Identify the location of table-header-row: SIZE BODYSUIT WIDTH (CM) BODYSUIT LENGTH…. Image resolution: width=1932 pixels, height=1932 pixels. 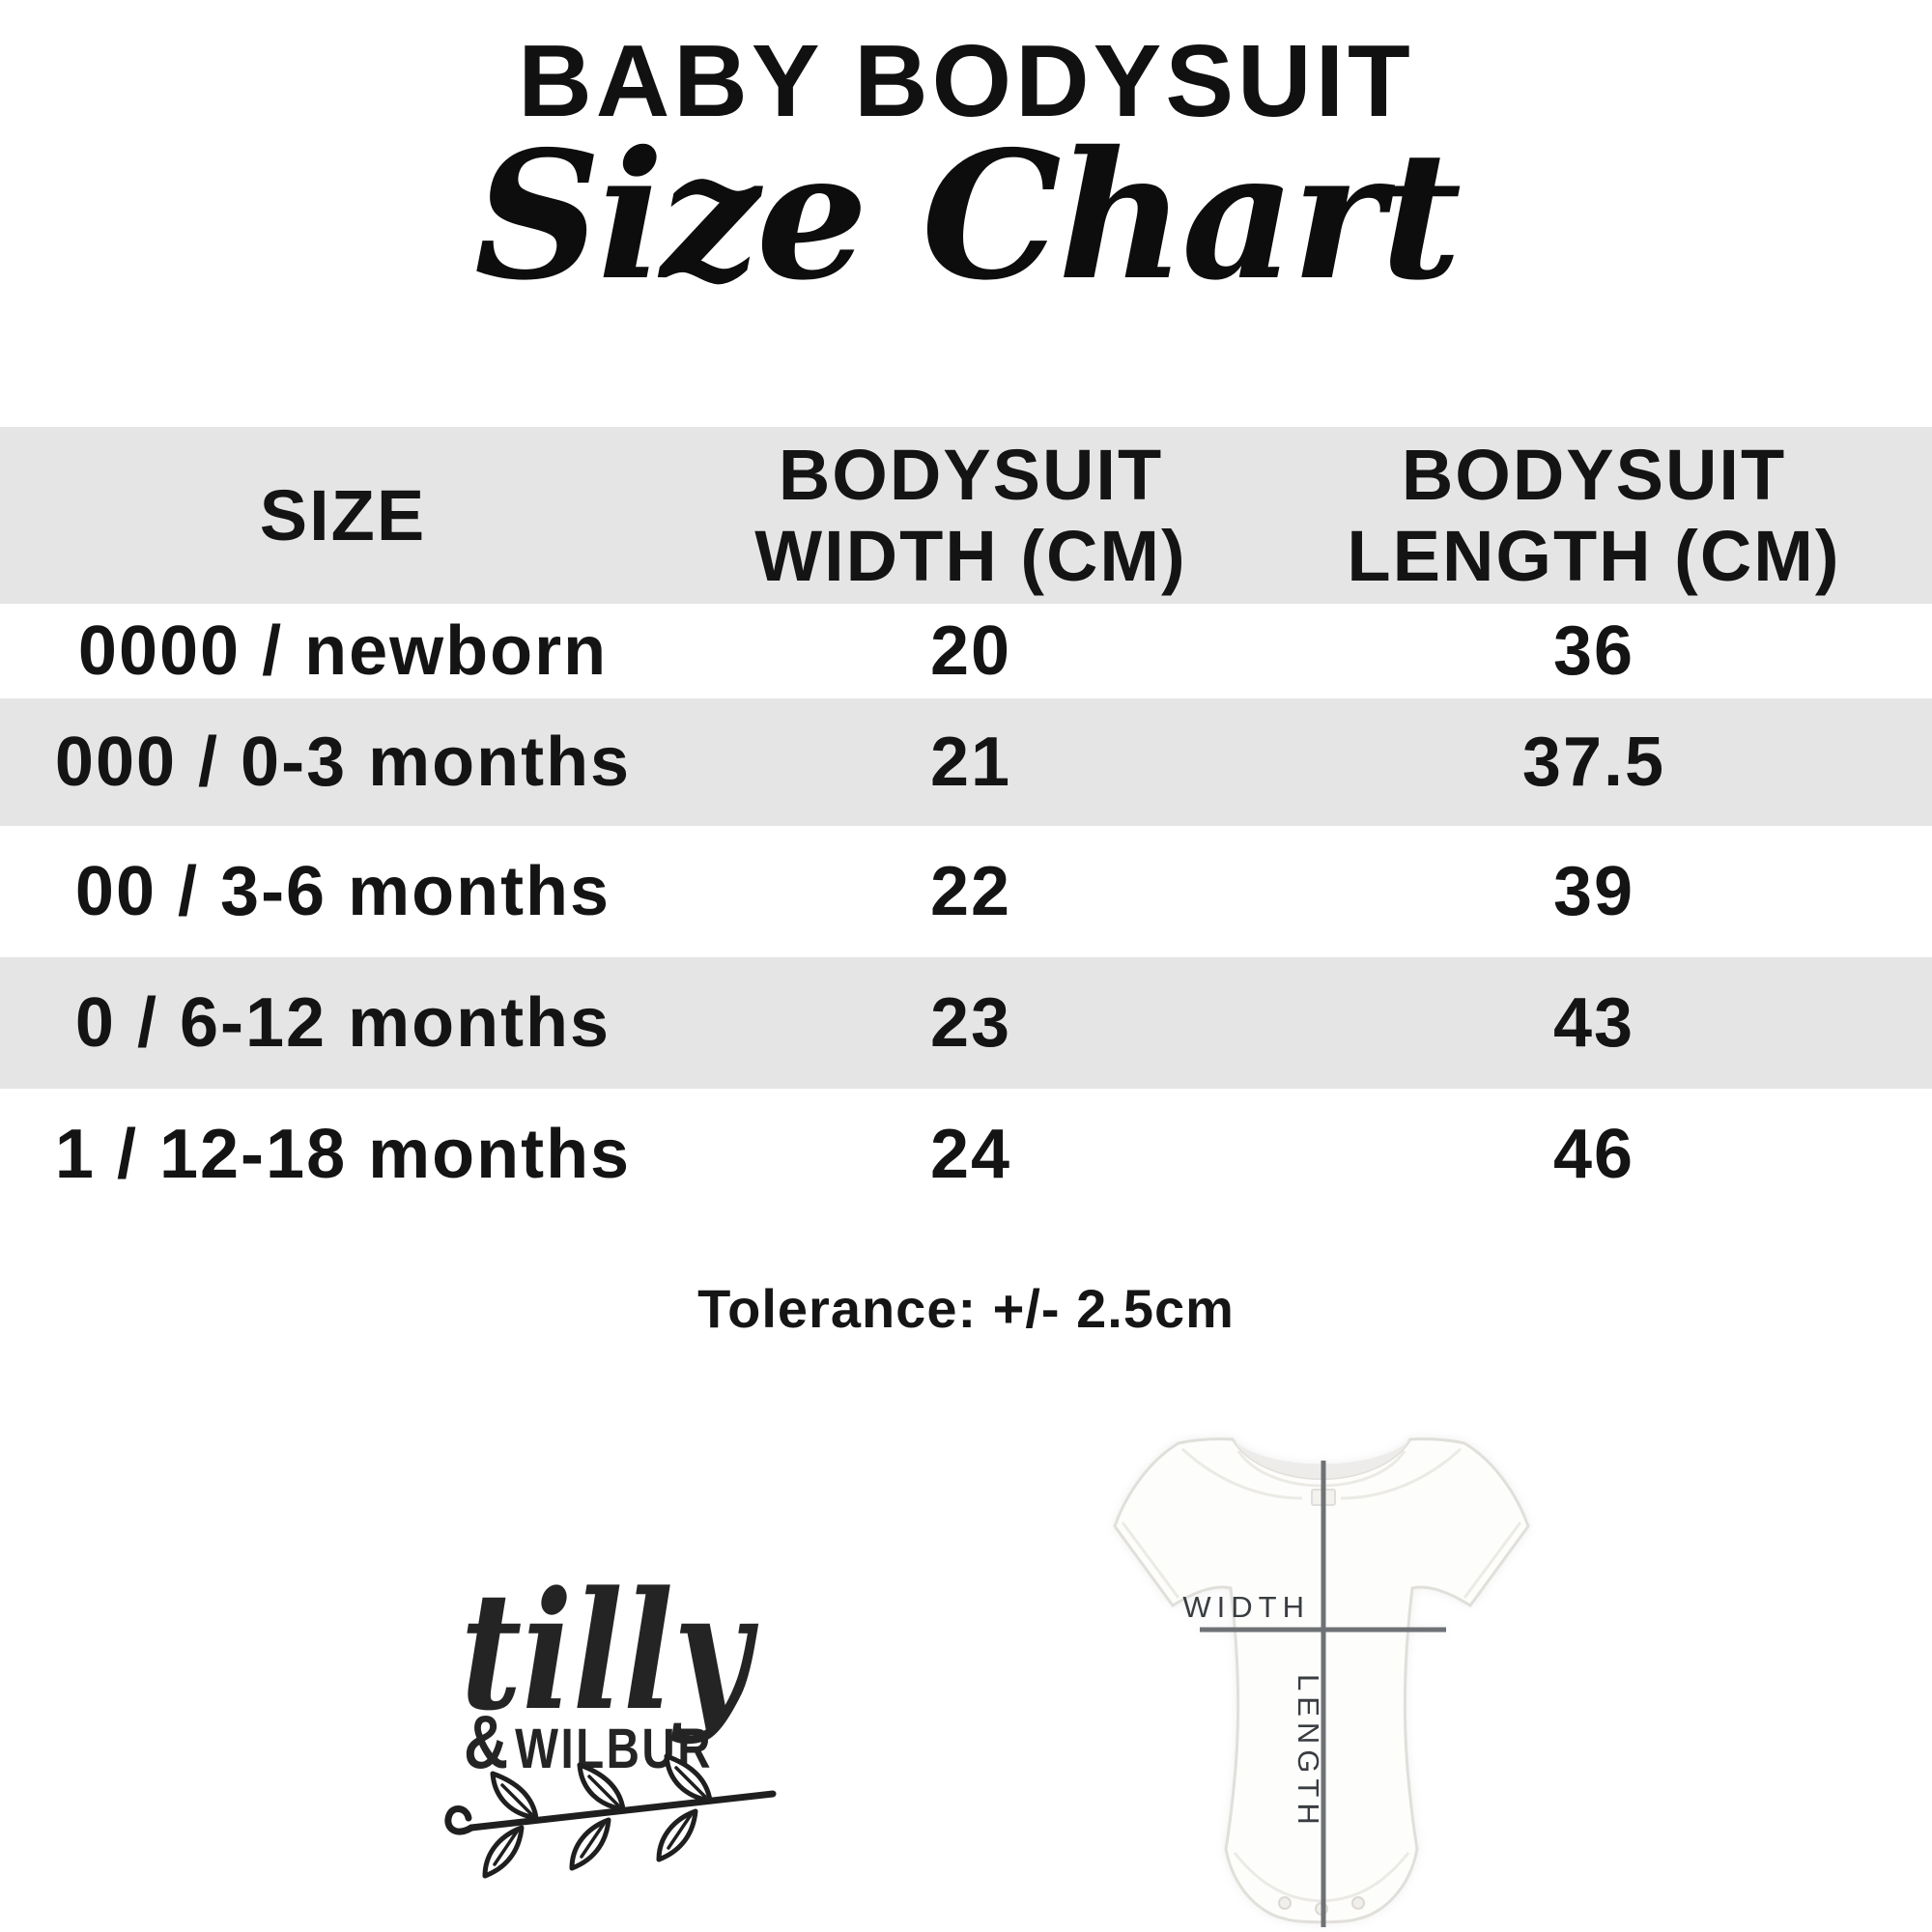
(966, 515).